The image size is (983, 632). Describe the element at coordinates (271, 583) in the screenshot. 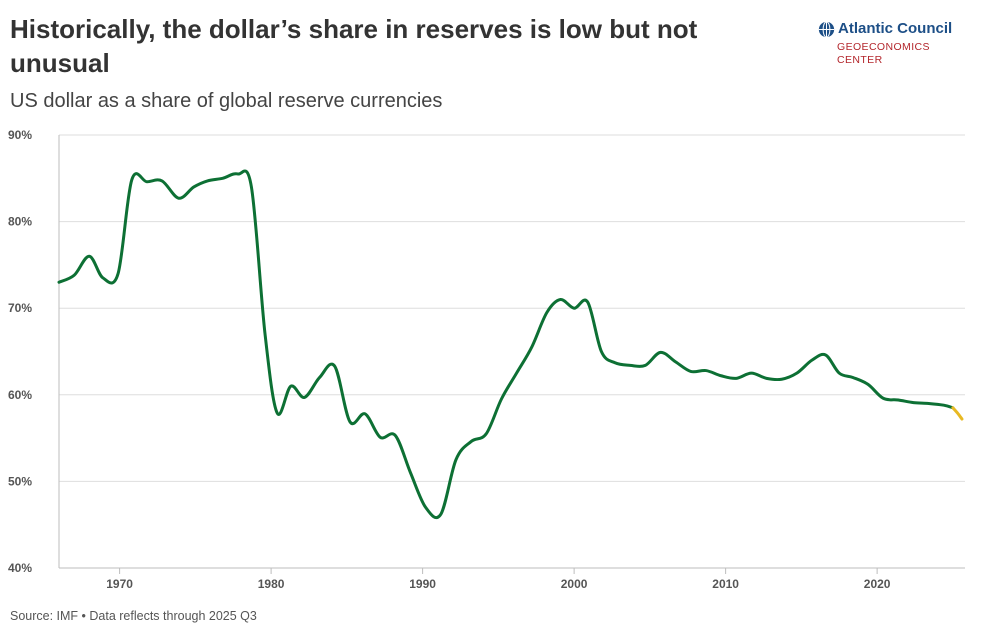

I see `x-tick-label: 1980` at that location.